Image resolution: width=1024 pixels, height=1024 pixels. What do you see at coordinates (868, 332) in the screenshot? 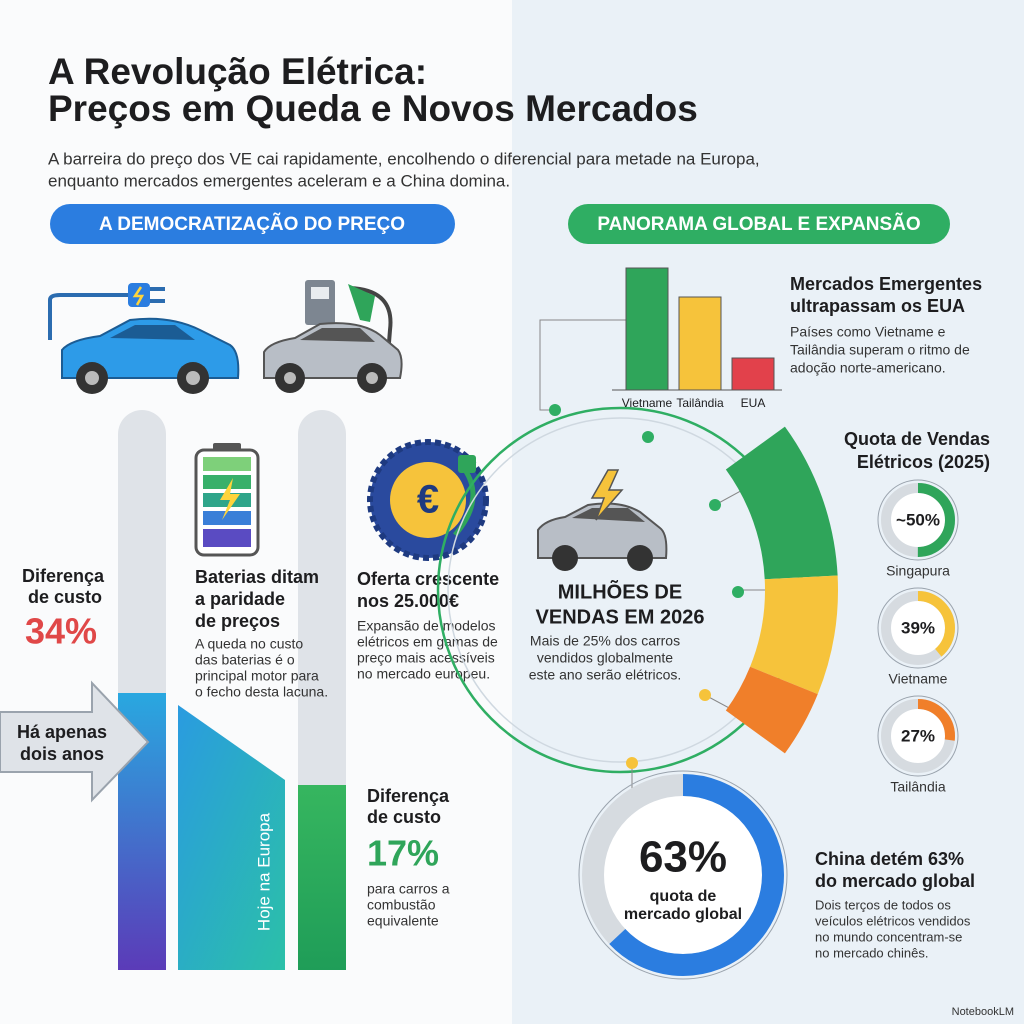
I see `emerging-text: Países como Vietname e` at bounding box center [868, 332].